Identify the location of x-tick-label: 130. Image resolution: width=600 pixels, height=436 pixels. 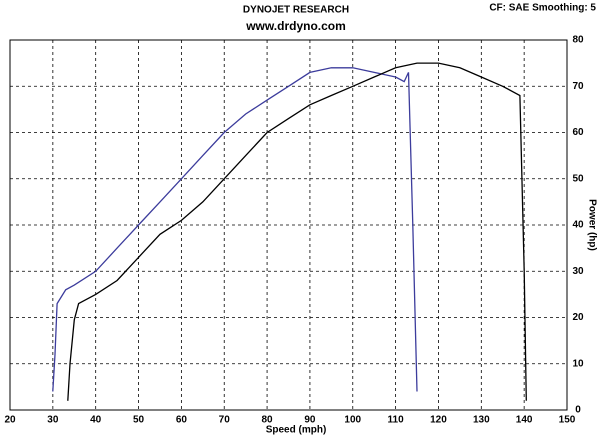
(481, 420).